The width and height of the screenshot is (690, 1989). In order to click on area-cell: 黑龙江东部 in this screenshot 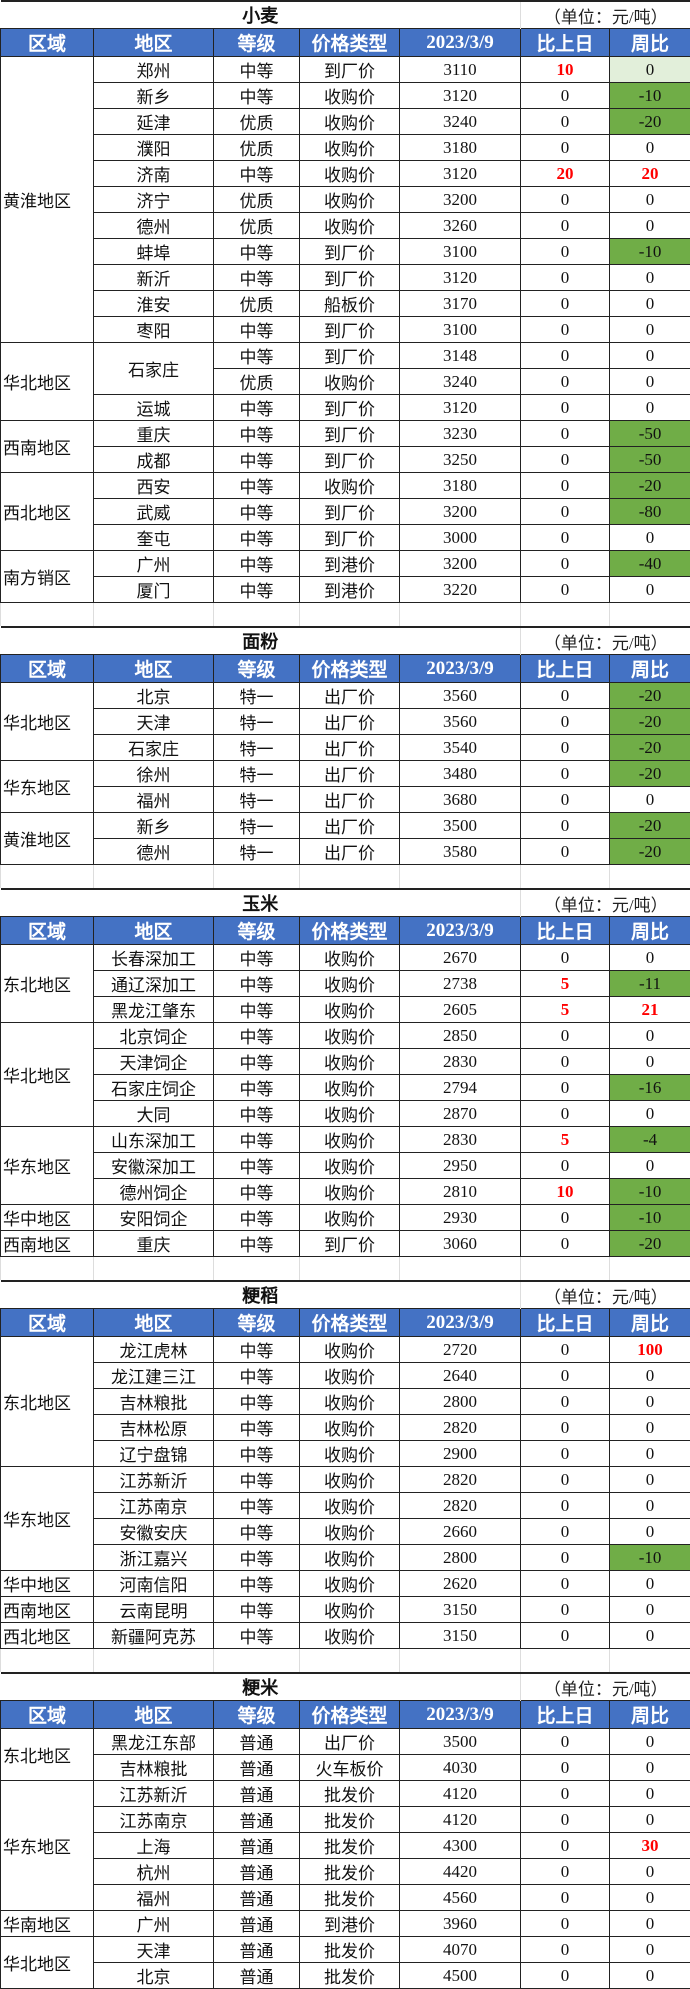, I will do `click(154, 1742)`.